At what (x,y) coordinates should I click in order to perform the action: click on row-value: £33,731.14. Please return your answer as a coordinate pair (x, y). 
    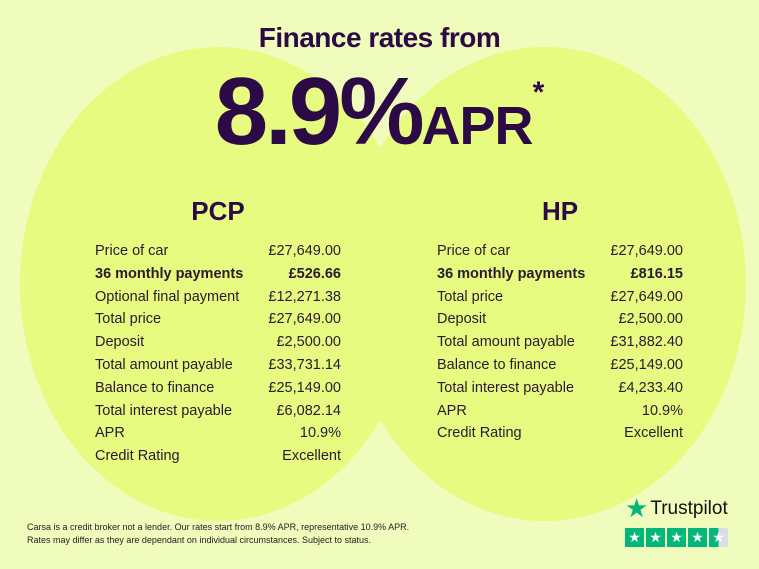
    Looking at the image, I should click on (304, 364).